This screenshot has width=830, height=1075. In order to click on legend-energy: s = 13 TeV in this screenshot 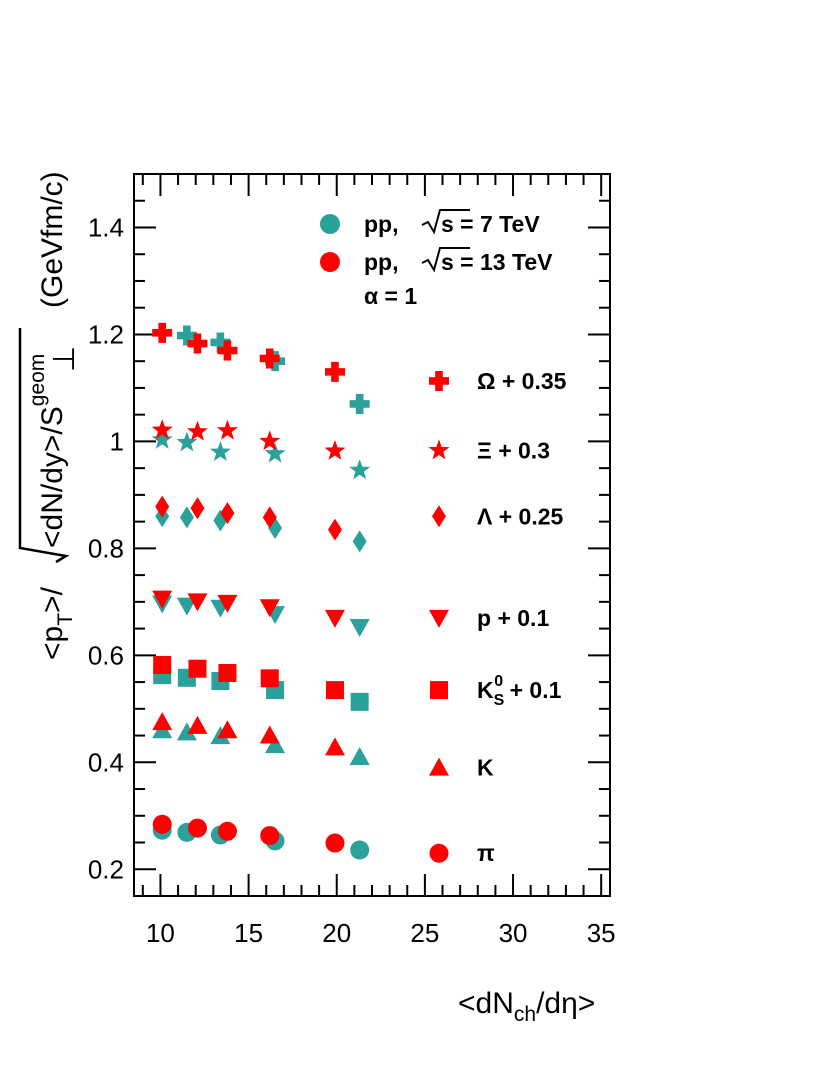, I will do `click(497, 262)`.